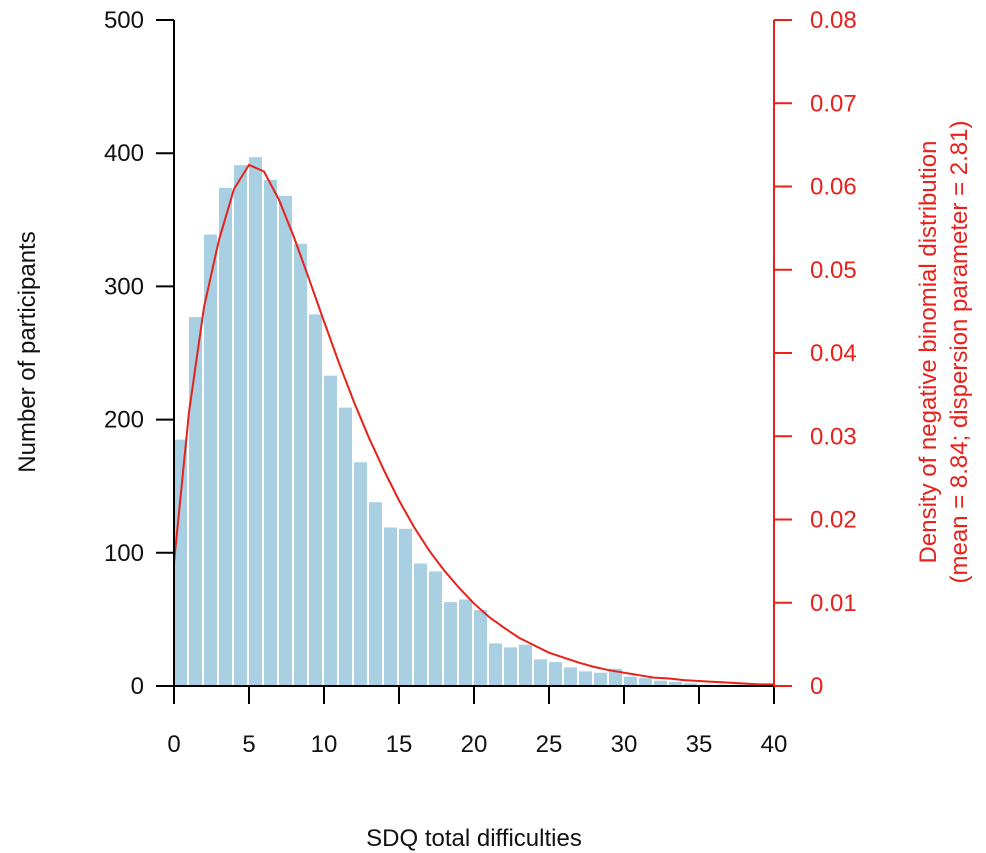  Describe the element at coordinates (833, 603) in the screenshot. I see `right-axis-tick-label: 0.01` at that location.